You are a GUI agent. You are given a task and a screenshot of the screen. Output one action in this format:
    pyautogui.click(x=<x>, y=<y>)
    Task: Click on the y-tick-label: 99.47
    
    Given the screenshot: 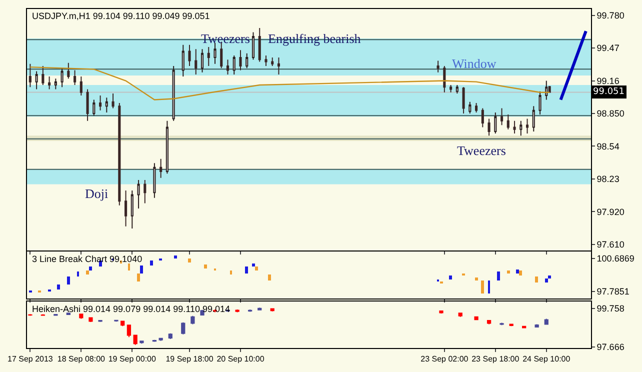 What is the action you would take?
    pyautogui.click(x=608, y=48)
    